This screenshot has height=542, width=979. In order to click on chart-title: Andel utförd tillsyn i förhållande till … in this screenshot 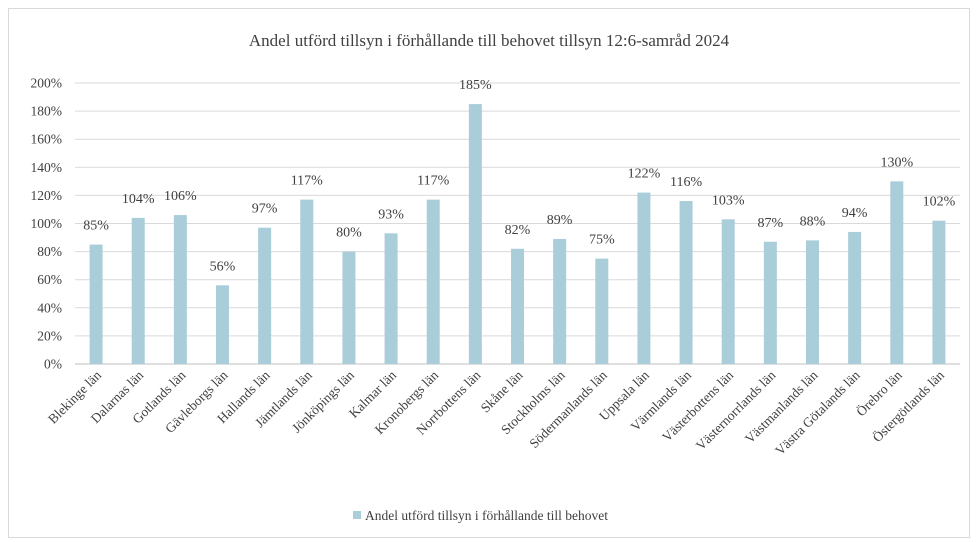, I will do `click(489, 40)`.